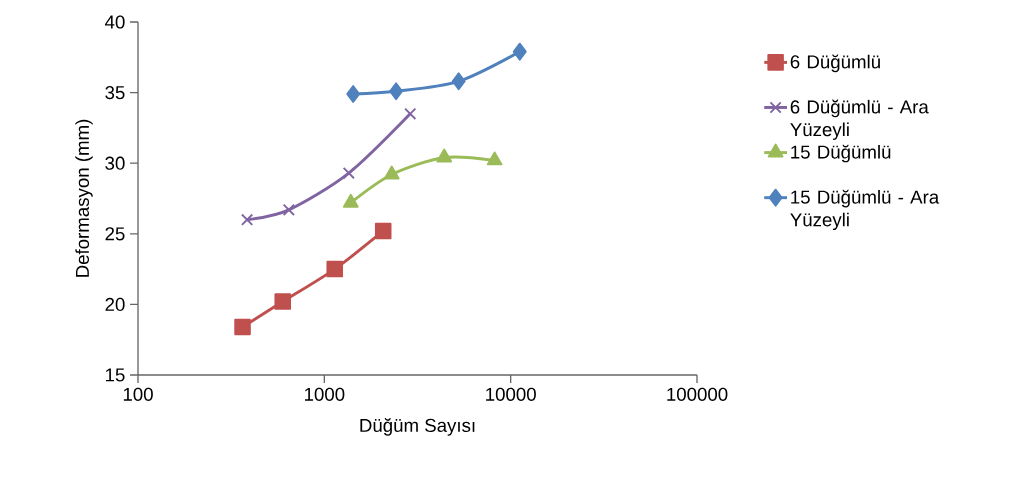  I want to click on x-axis-title: Düğüm Sayısı, so click(417, 427).